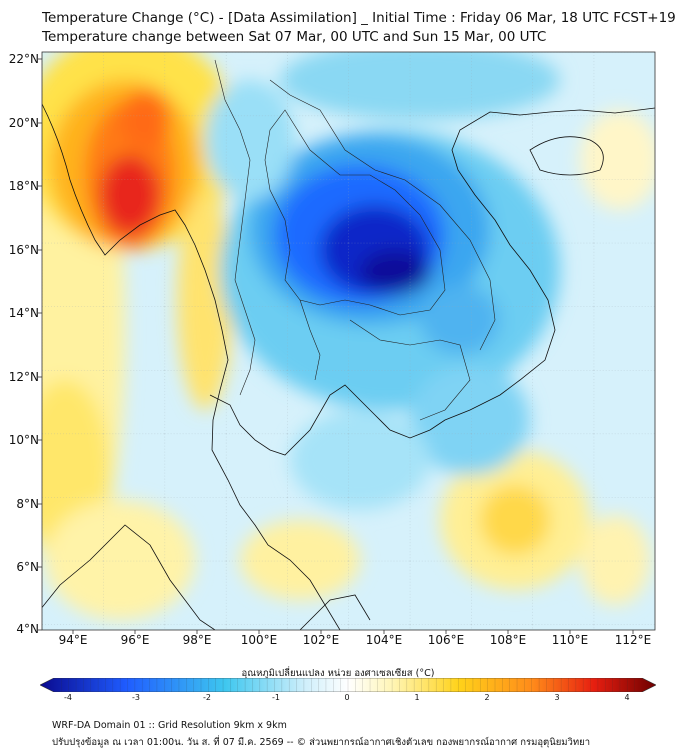 The width and height of the screenshot is (676, 756). Describe the element at coordinates (570, 640) in the screenshot. I see `lon-label: 110°E` at that location.